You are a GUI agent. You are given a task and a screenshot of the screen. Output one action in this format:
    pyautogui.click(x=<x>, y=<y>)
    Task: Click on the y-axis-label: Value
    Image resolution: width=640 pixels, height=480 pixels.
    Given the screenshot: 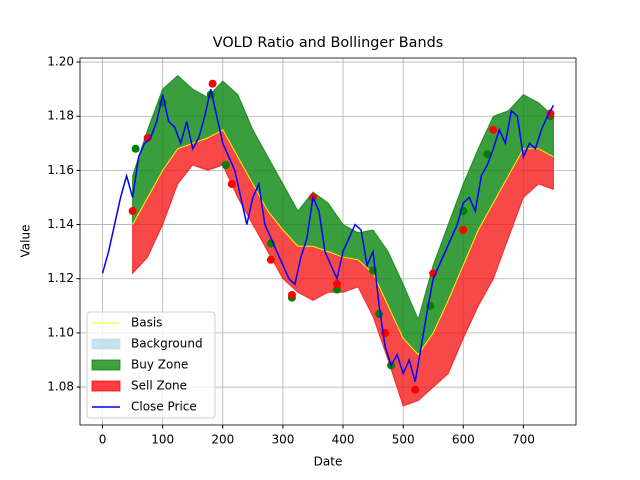 What is the action you would take?
    pyautogui.click(x=26, y=241)
    